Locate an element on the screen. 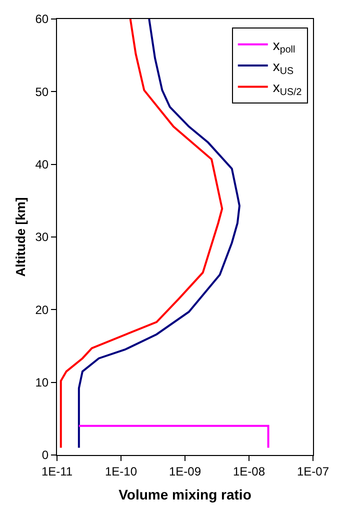 This screenshot has height=513, width=341. x-tick-label: 1E-08 is located at coordinates (249, 471).